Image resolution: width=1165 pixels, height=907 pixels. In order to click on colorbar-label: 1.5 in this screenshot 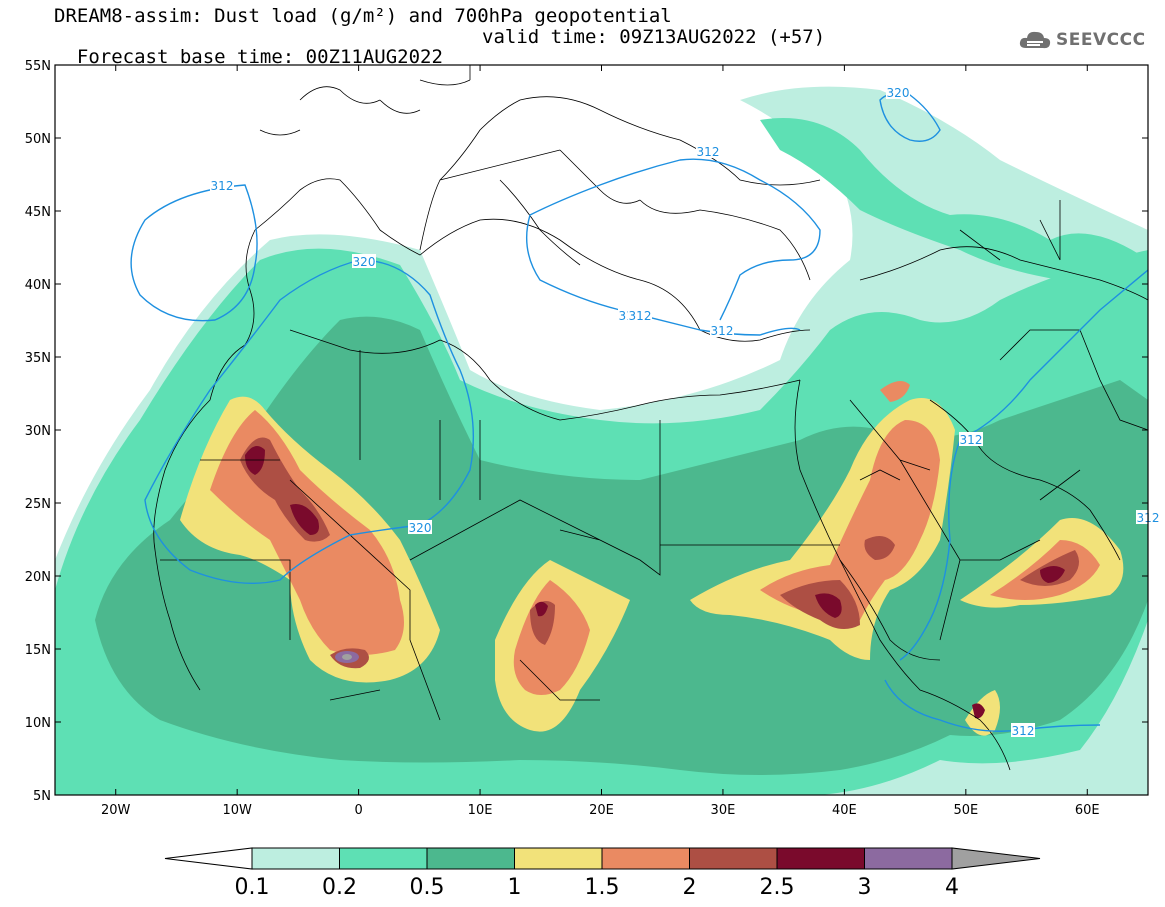, I will do `click(602, 887)`.